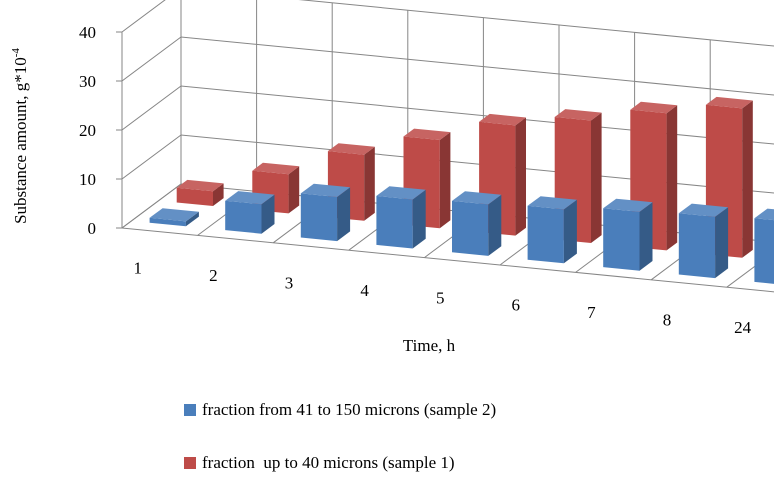  I want to click on x-tick-label: 6, so click(516, 305).